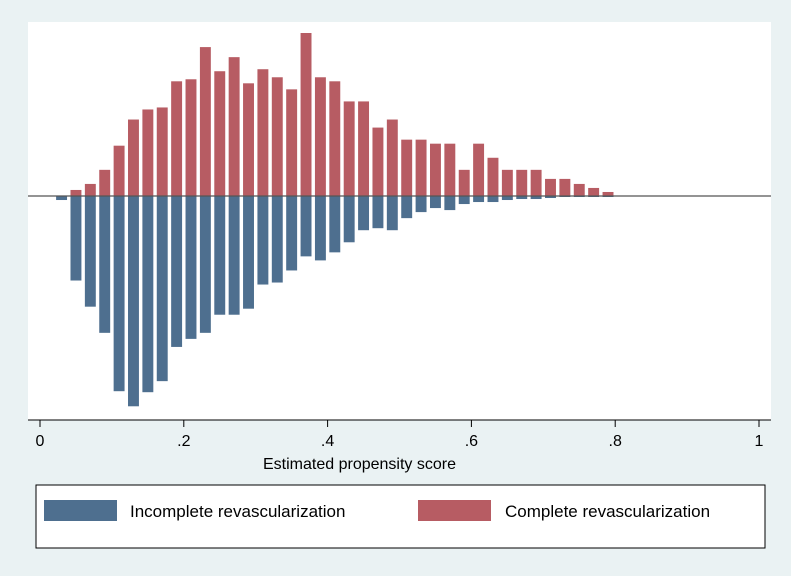  What do you see at coordinates (183, 441) in the screenshot?
I see `x-tick-label-1: .2` at bounding box center [183, 441].